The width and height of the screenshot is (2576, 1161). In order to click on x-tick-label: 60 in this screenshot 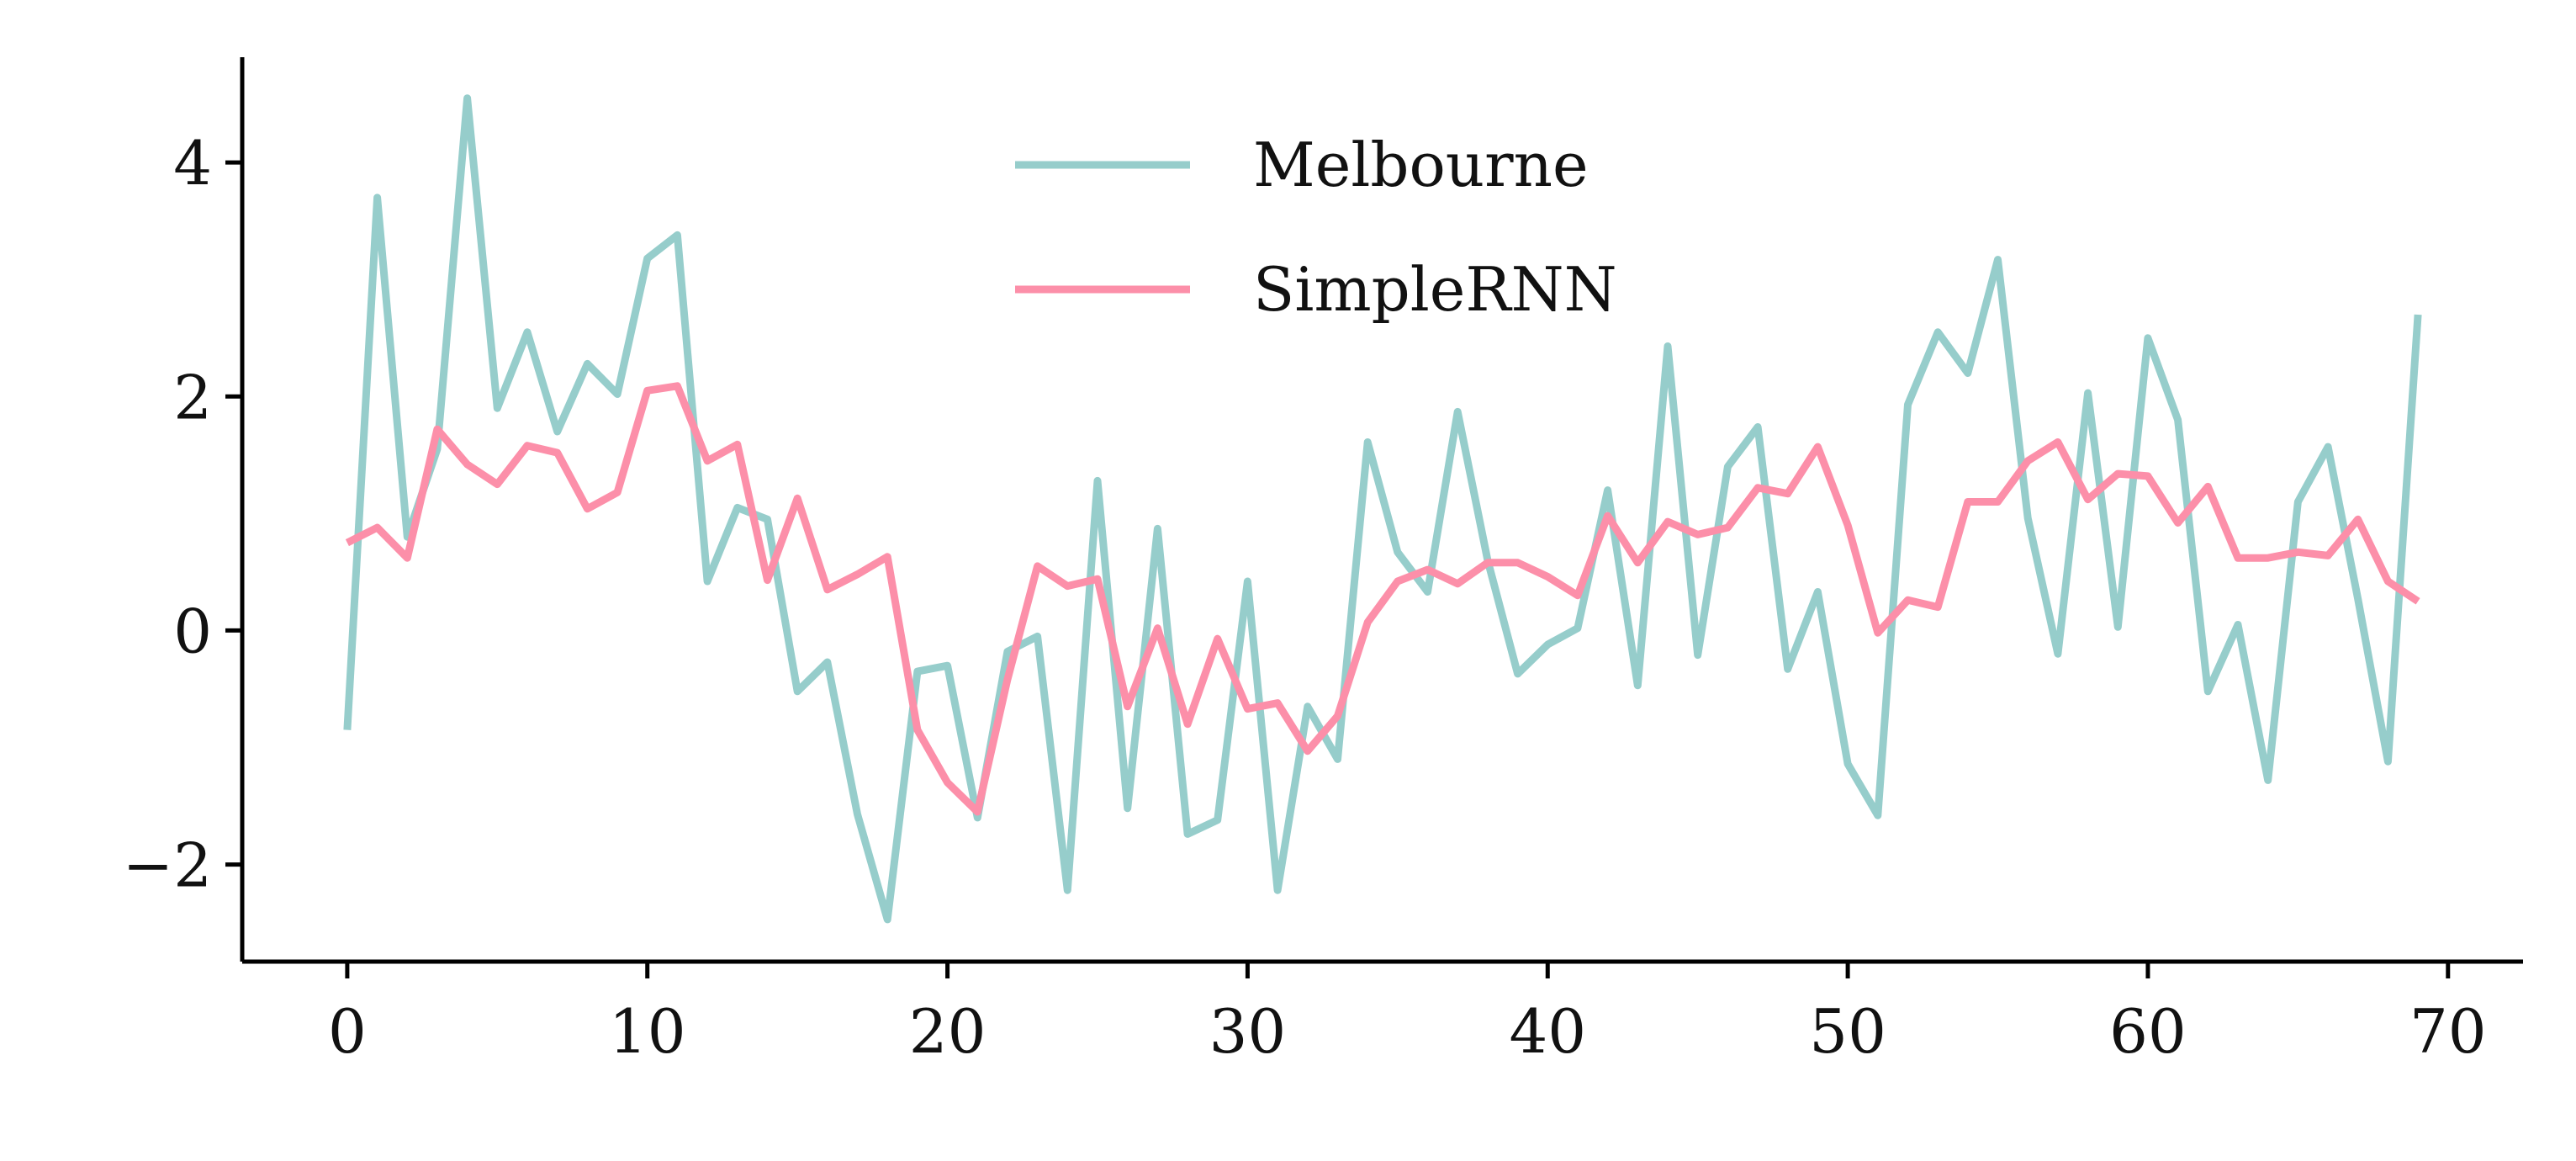, I will do `click(2148, 1031)`.